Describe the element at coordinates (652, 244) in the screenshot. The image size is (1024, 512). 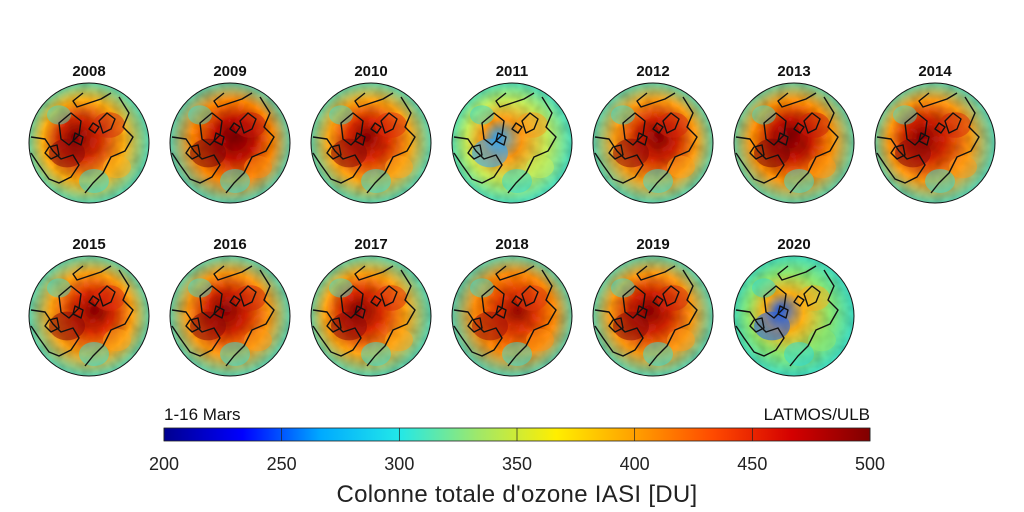
I see `panel-year-label: 2019` at that location.